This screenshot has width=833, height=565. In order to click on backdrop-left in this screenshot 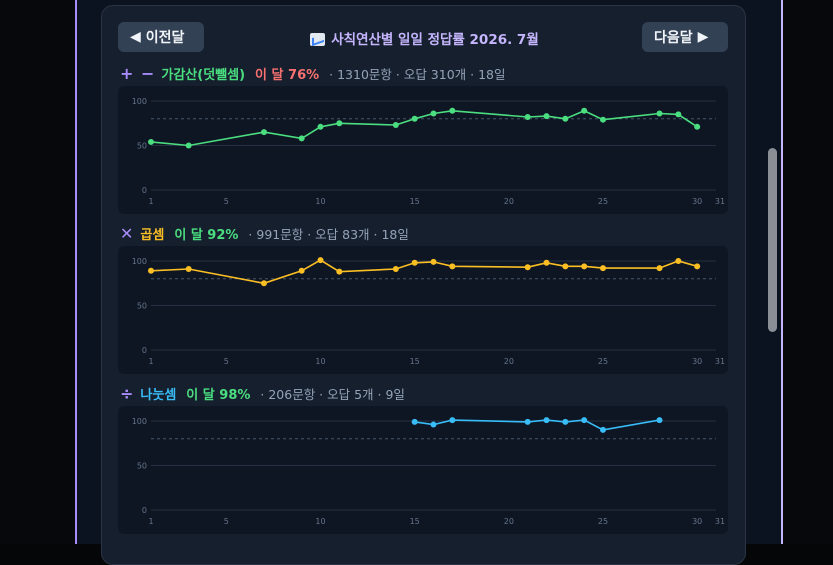, I will do `click(38, 272)`.